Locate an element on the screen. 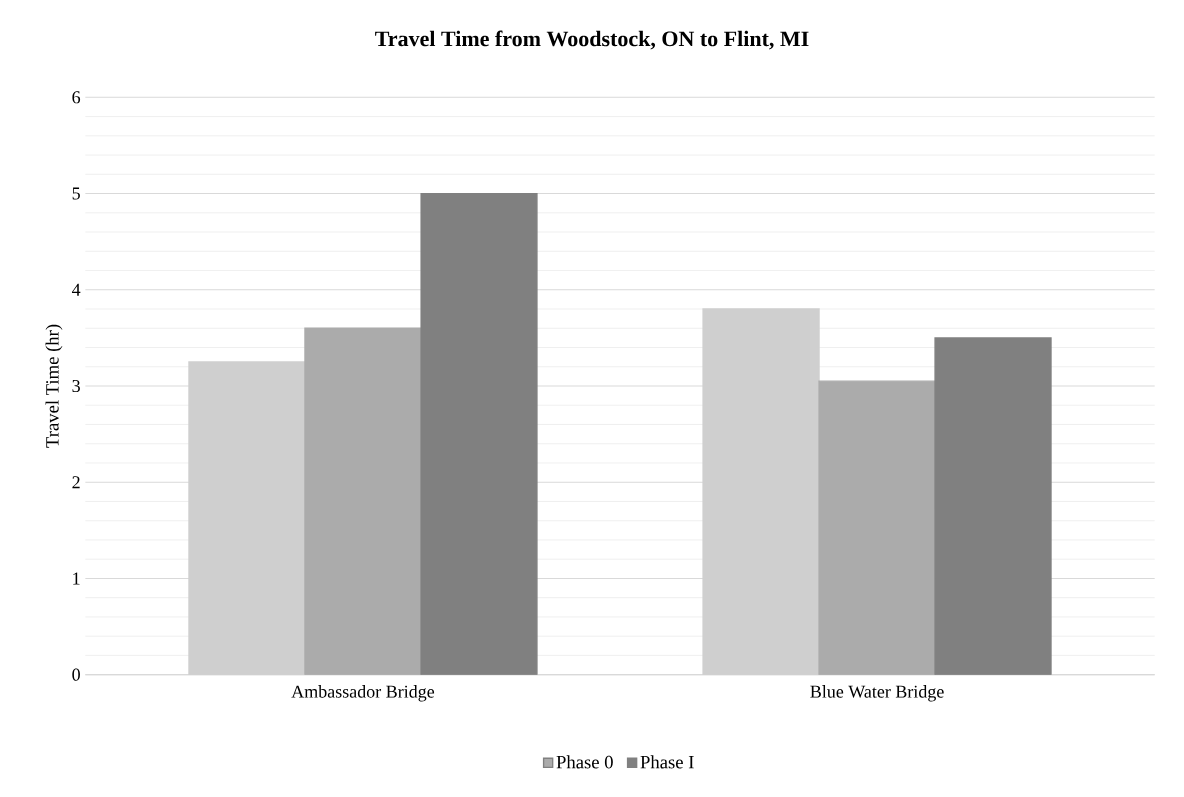 This screenshot has height=797, width=1184. legend-label: Phase 0 is located at coordinates (584, 762).